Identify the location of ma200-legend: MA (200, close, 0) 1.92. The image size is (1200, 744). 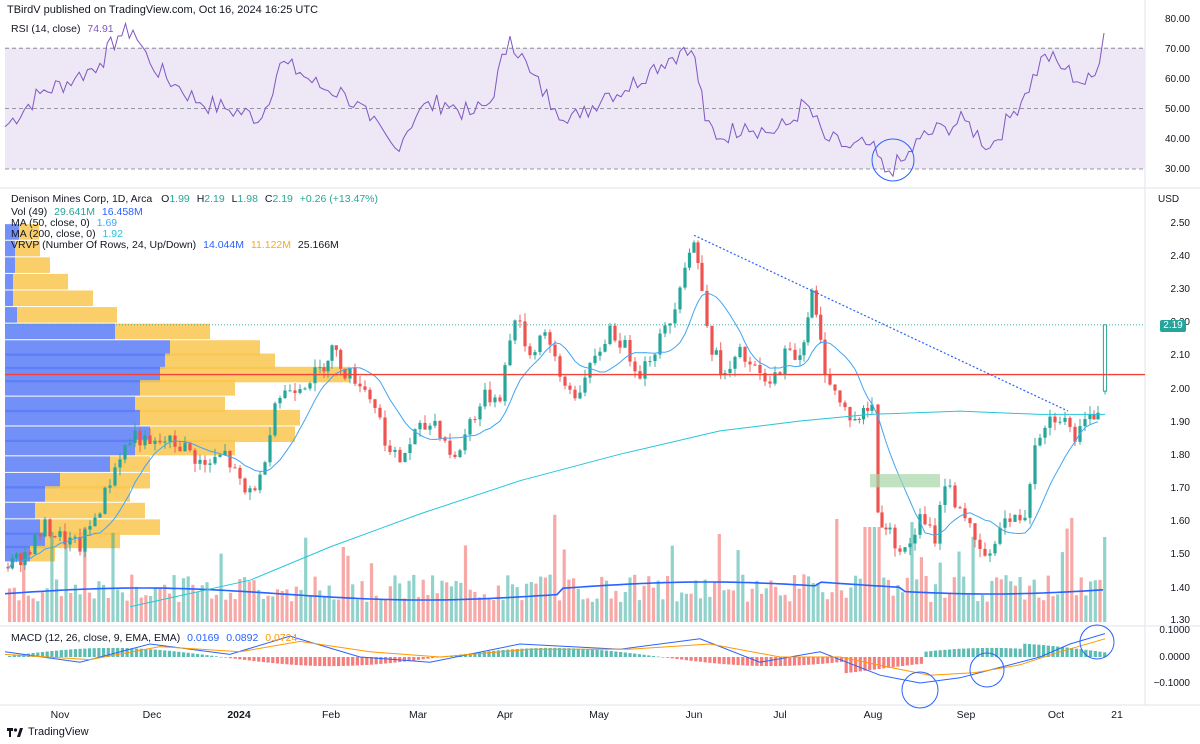
(67, 234).